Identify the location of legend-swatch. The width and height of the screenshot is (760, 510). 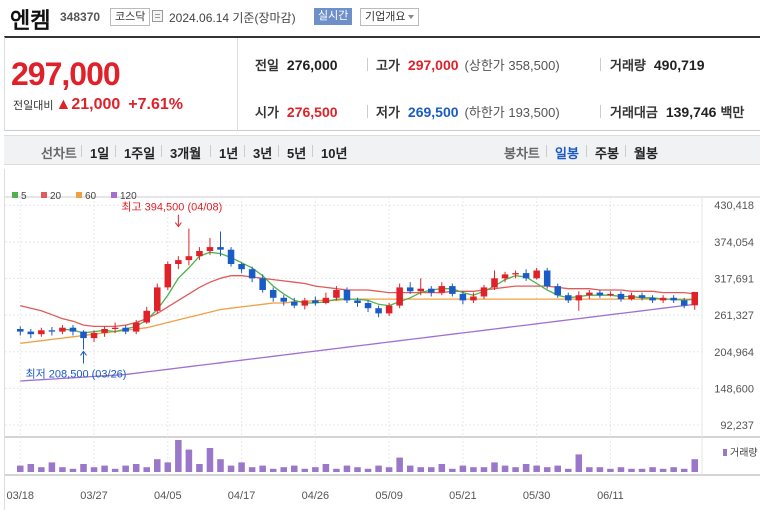
(79, 195).